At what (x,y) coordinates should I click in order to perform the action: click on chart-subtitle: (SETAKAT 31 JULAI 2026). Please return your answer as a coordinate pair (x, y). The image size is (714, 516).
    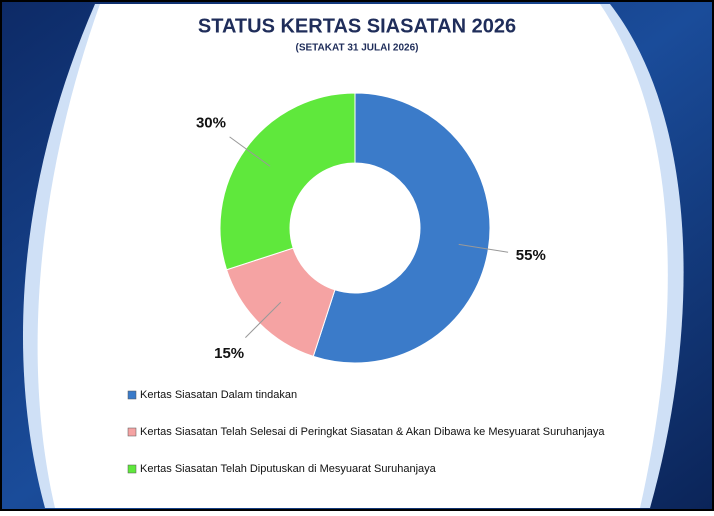
    Looking at the image, I should click on (357, 48).